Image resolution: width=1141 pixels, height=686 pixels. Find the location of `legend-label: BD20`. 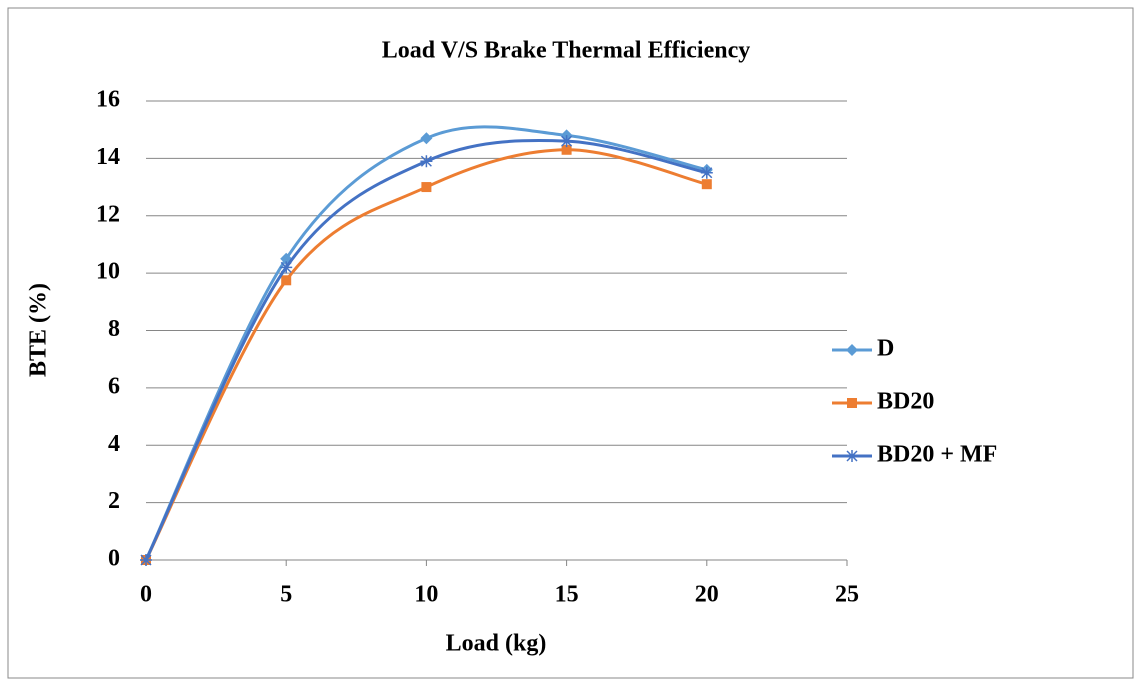

legend-label: BD20 is located at coordinates (905, 402).